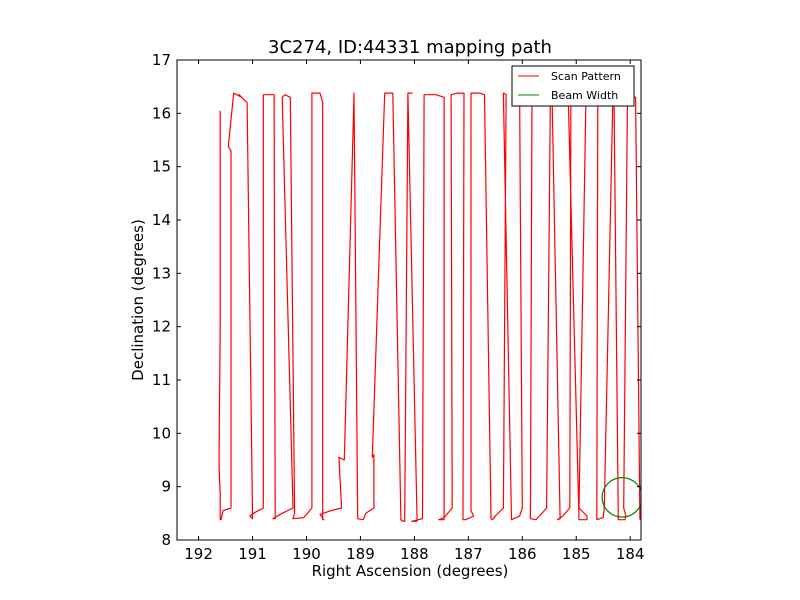 The width and height of the screenshot is (800, 600). I want to click on x-tick-label: 185, so click(576, 554).